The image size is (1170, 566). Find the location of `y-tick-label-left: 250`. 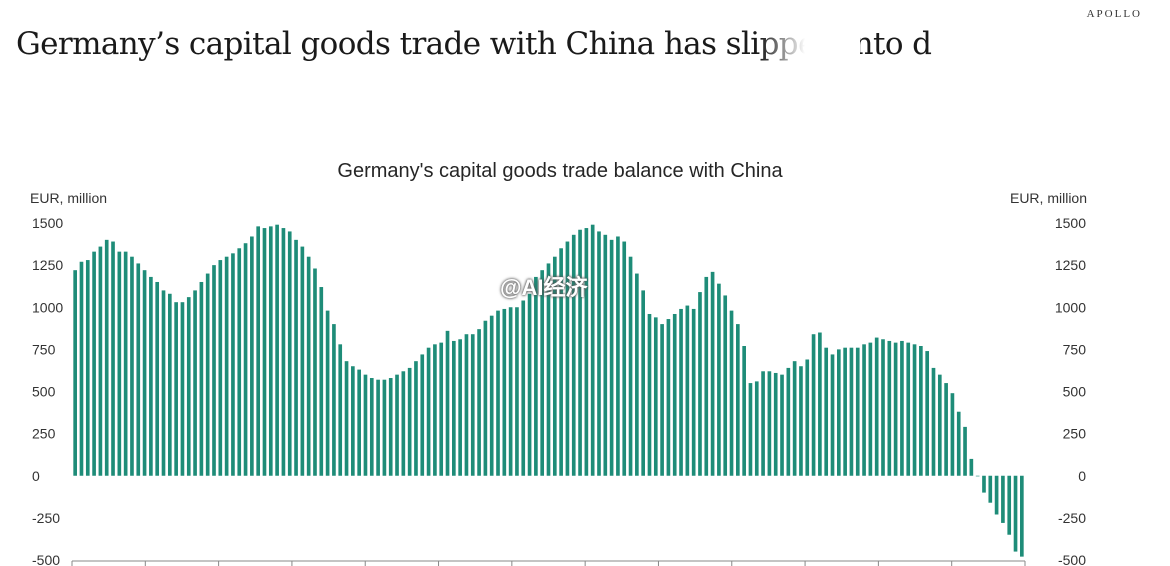

y-tick-label-left: 250 is located at coordinates (44, 434).